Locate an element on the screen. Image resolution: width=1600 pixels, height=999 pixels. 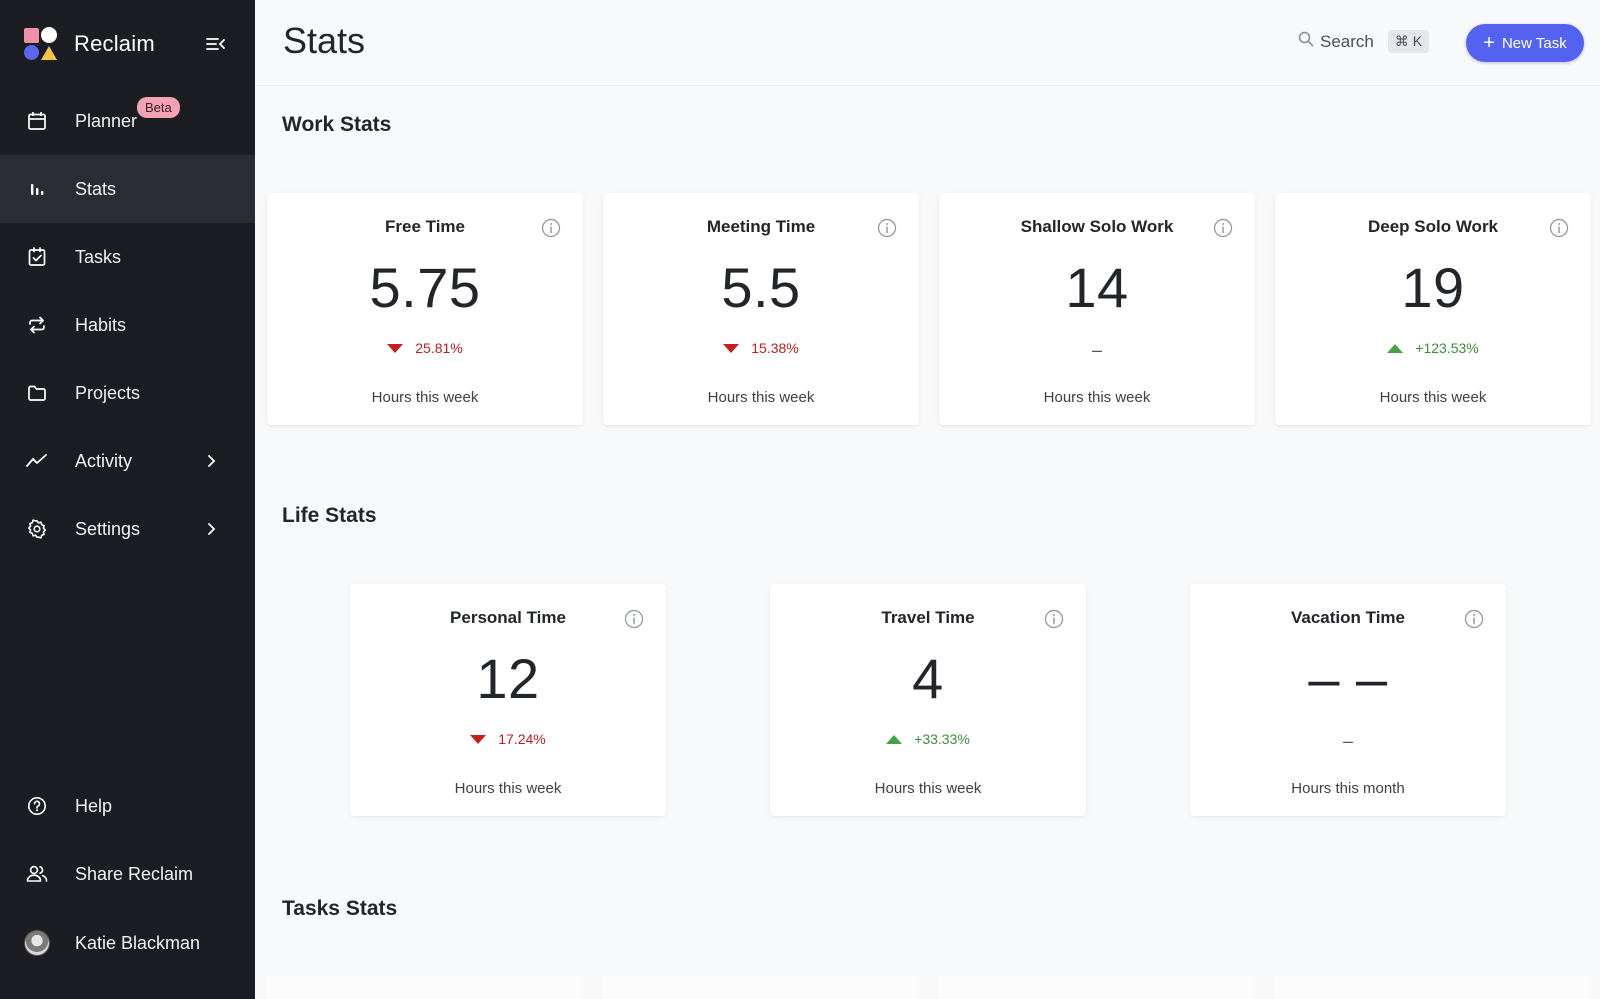
section-title-tasks: Tasks Stats is located at coordinates (340, 908).